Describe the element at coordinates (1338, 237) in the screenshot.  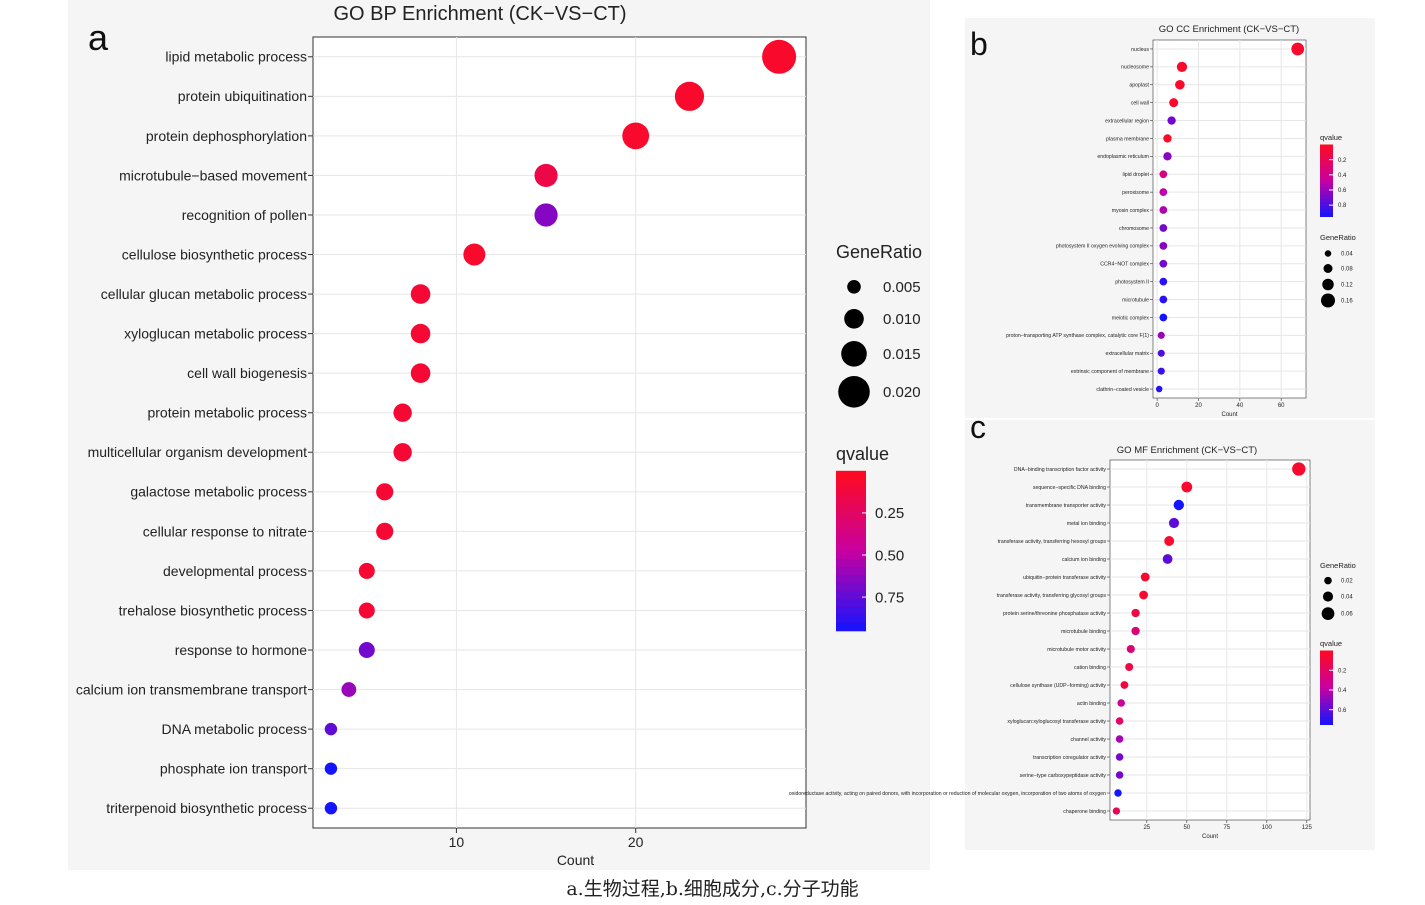
I see `size-legend-title: GeneRatio` at that location.